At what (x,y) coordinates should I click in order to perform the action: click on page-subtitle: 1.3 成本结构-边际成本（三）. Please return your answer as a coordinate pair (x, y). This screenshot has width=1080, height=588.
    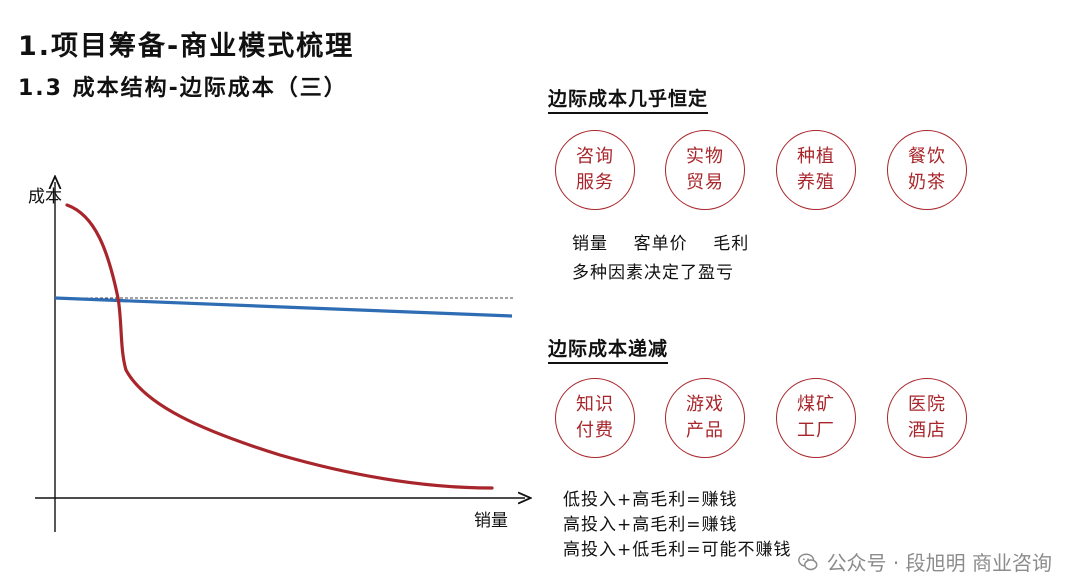
    Looking at the image, I should click on (183, 88).